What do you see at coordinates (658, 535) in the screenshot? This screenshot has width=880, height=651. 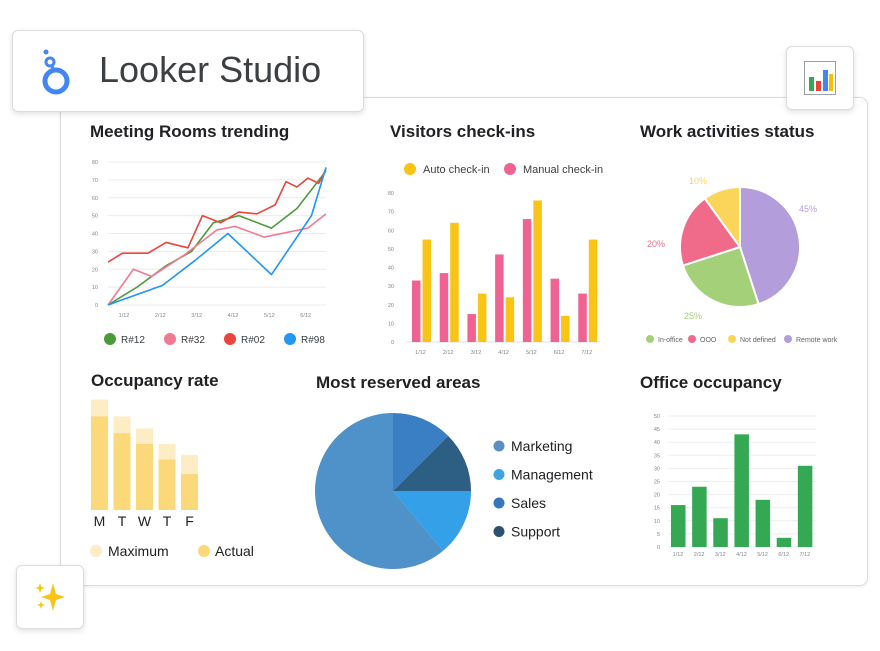 I see `y-tick-label: 5` at bounding box center [658, 535].